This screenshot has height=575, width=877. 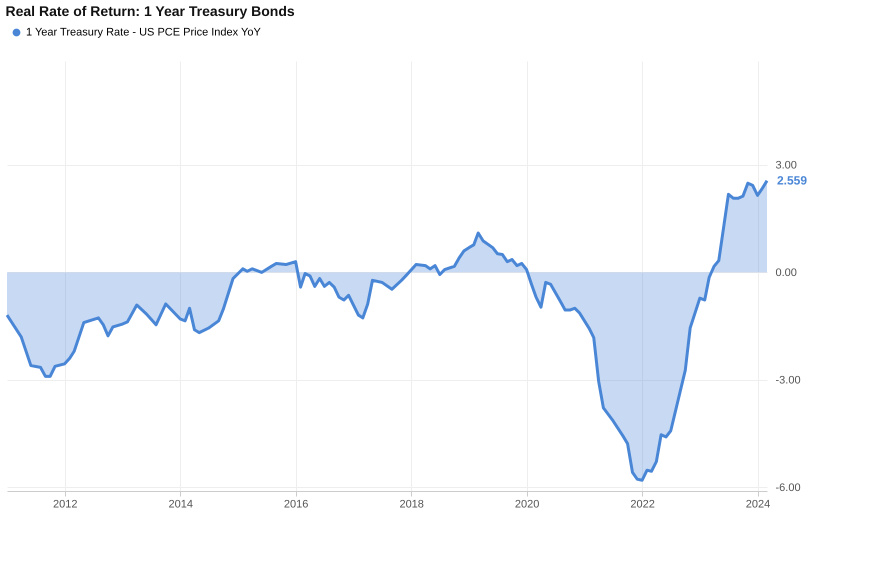 What do you see at coordinates (788, 488) in the screenshot?
I see `y-tick-label: -6.00` at bounding box center [788, 488].